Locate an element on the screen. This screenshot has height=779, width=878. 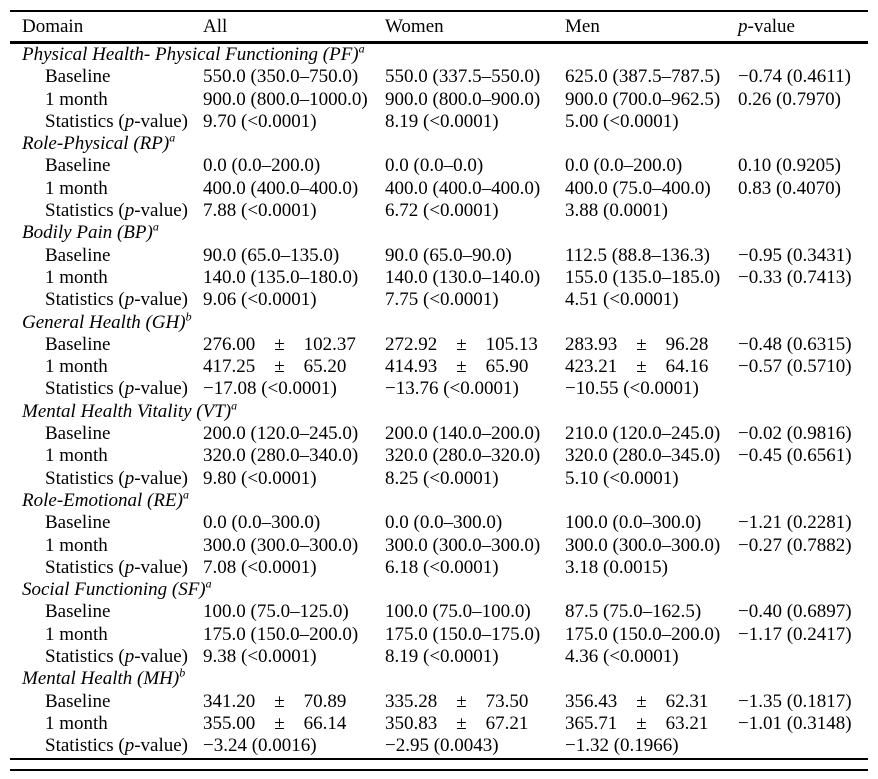
men-value-cell: 400.0 (75.0–400.0) is located at coordinates (638, 188).